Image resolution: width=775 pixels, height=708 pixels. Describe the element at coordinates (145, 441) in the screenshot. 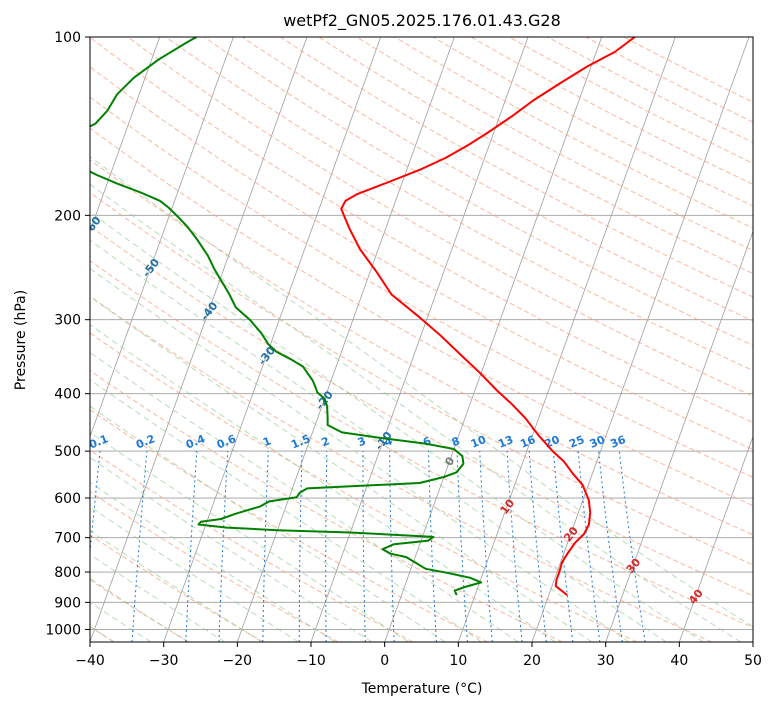

I see `mixing-ratio-label: 0.2` at that location.